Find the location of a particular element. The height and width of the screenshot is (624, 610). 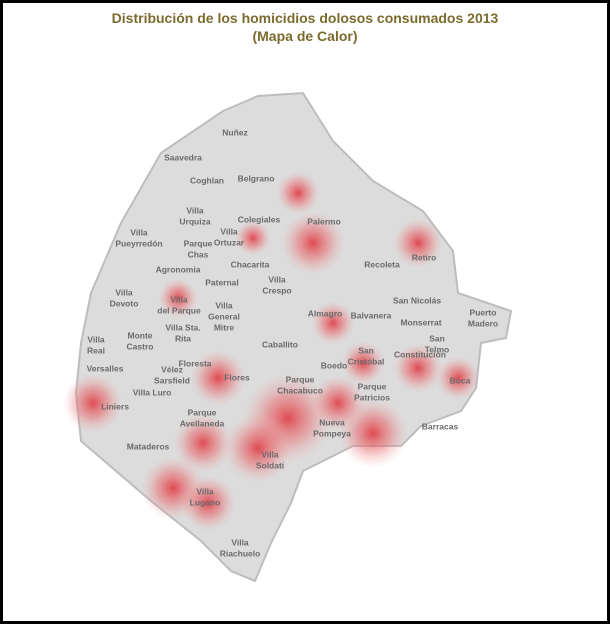

neighborhood-label: Telmo is located at coordinates (437, 349).